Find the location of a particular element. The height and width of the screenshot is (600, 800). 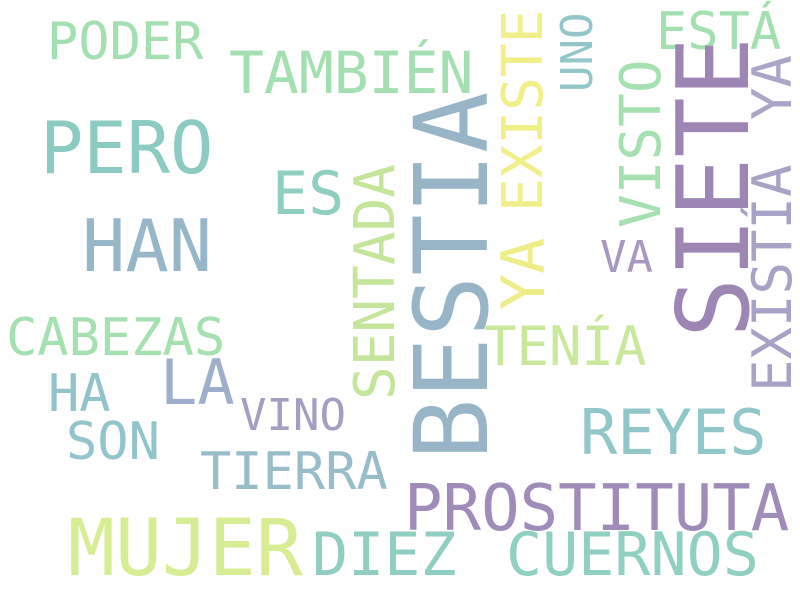

word-prostituta: PROSTITUTA is located at coordinates (597, 509).